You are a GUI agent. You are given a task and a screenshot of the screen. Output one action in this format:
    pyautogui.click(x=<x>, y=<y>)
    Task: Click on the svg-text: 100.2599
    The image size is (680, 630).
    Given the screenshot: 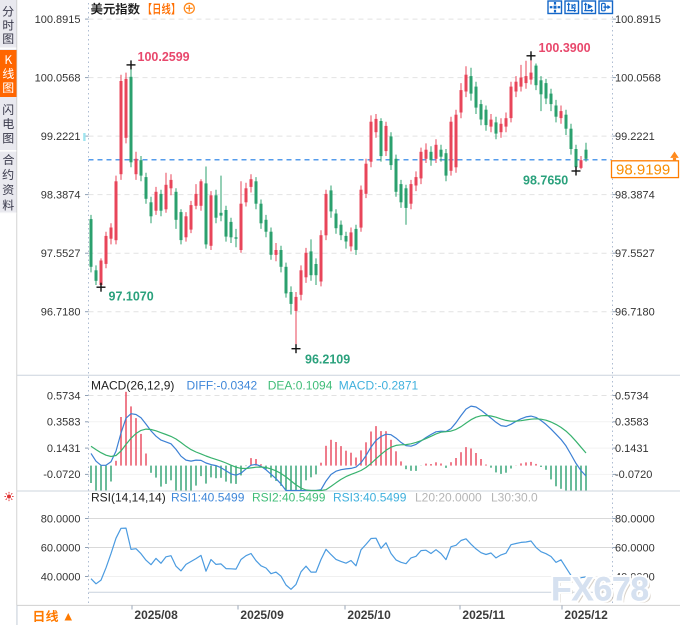 What is the action you would take?
    pyautogui.click(x=164, y=57)
    